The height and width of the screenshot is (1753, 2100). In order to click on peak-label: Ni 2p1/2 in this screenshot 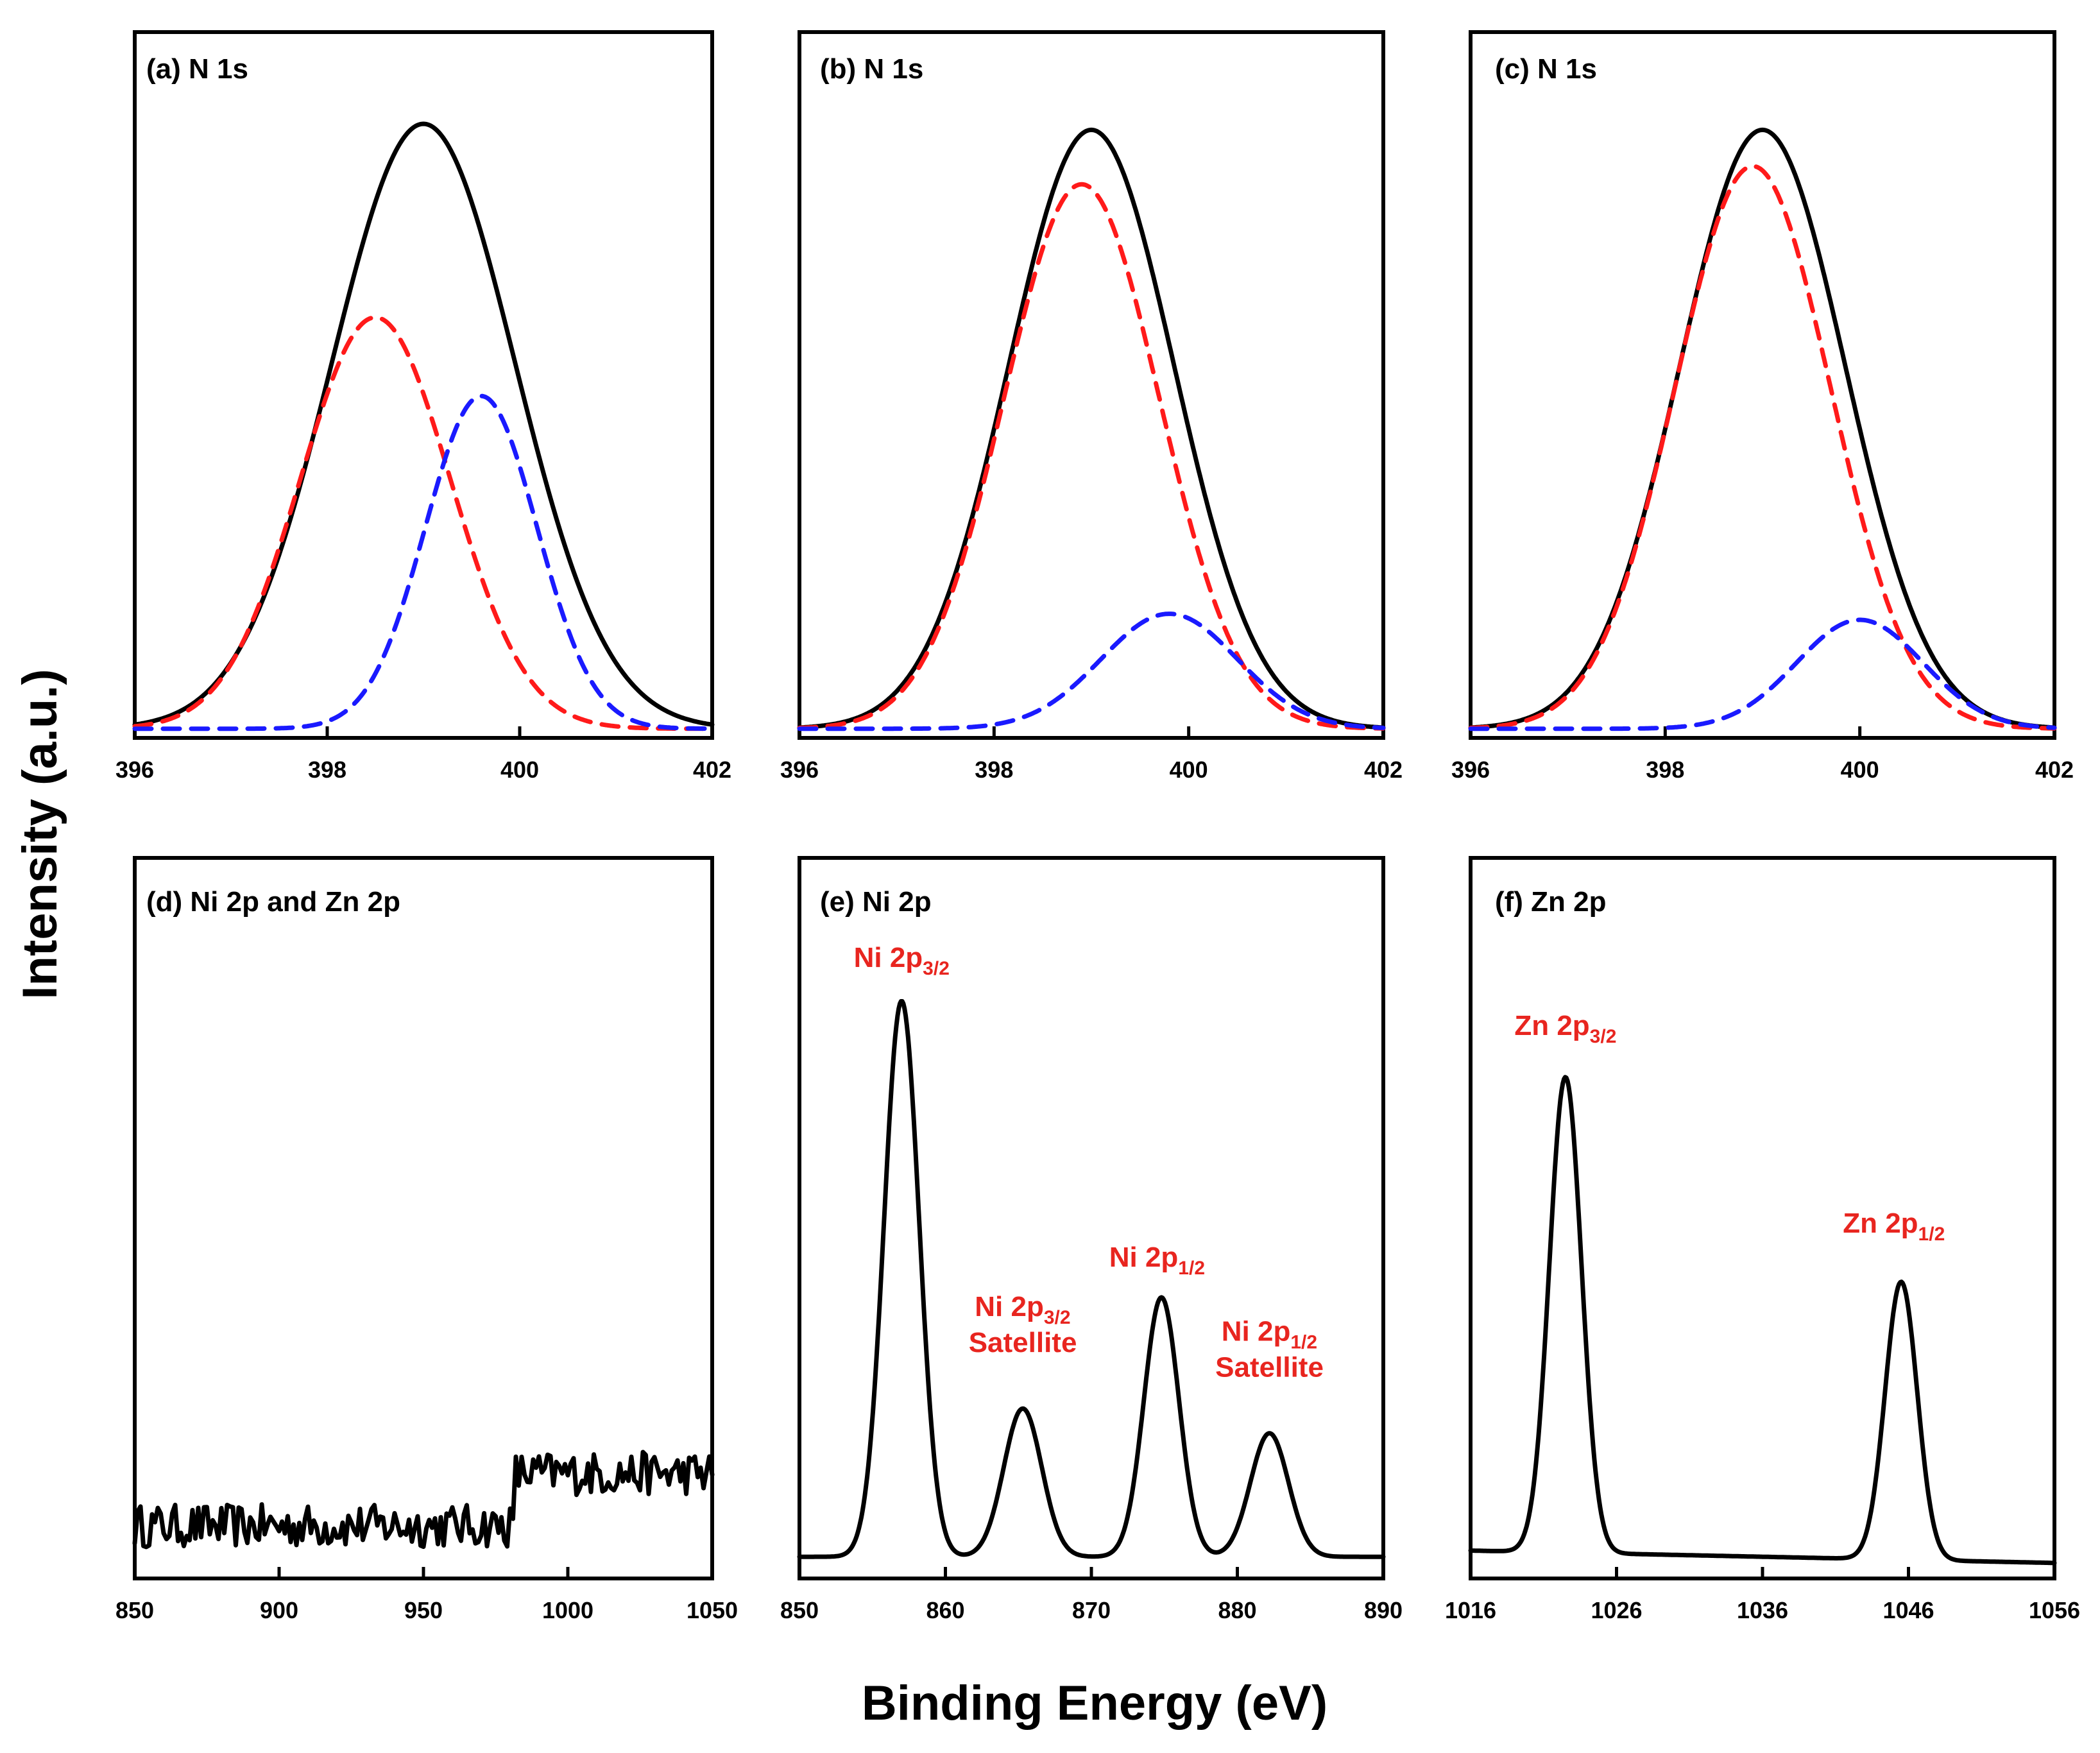, I will do `click(1157, 1260)`.